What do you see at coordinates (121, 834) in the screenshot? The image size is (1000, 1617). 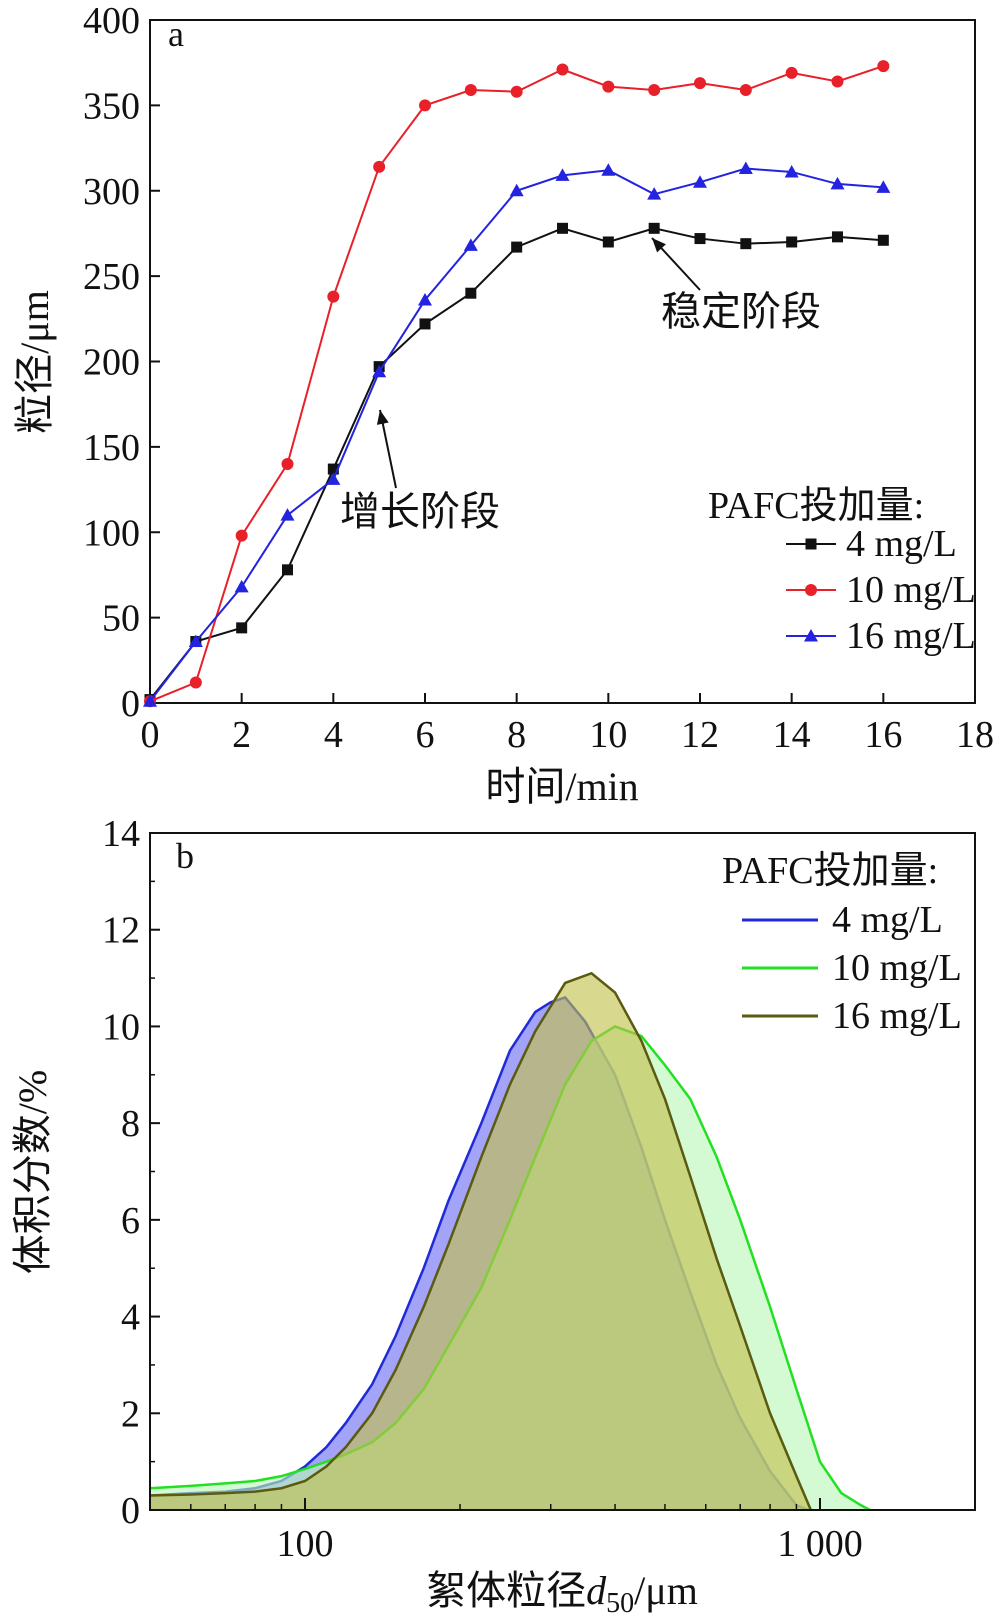 I see `y-tick-label-b: 14` at bounding box center [121, 834].